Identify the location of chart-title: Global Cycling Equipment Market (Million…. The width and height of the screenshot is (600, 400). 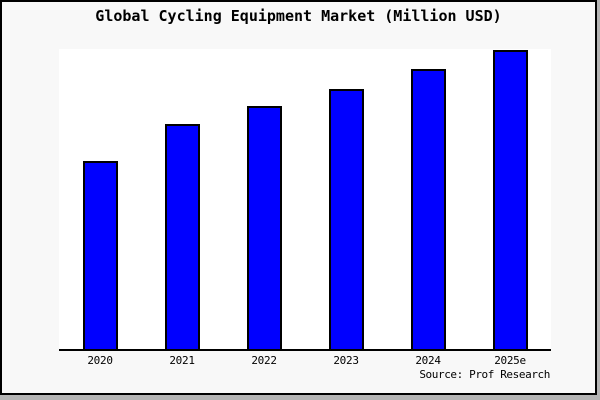
(298, 16).